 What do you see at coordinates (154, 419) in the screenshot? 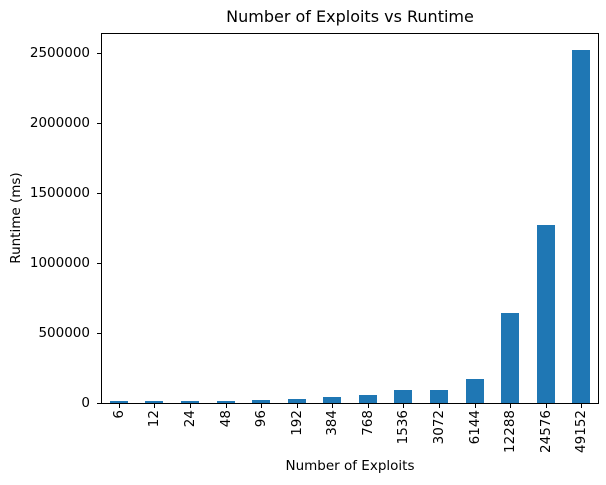
I see `x-tick-label-12: 12` at bounding box center [154, 419].